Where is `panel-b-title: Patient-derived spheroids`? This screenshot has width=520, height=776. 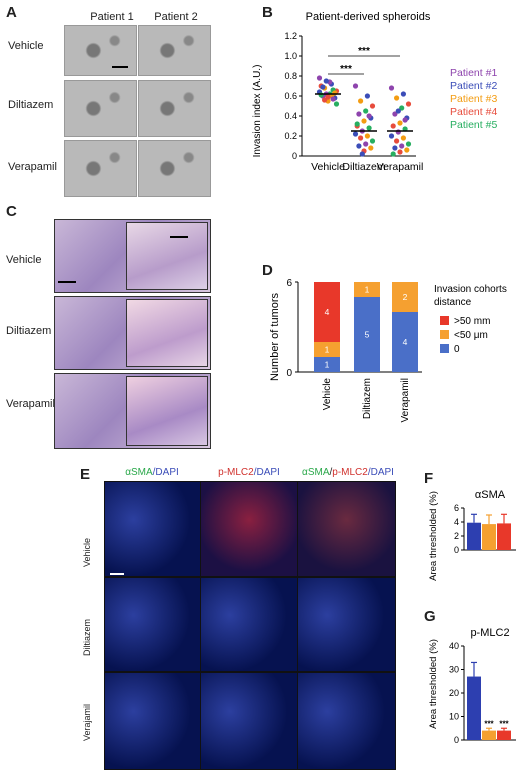
panel-b-title: Patient-derived spheroids is located at coordinates (368, 17).